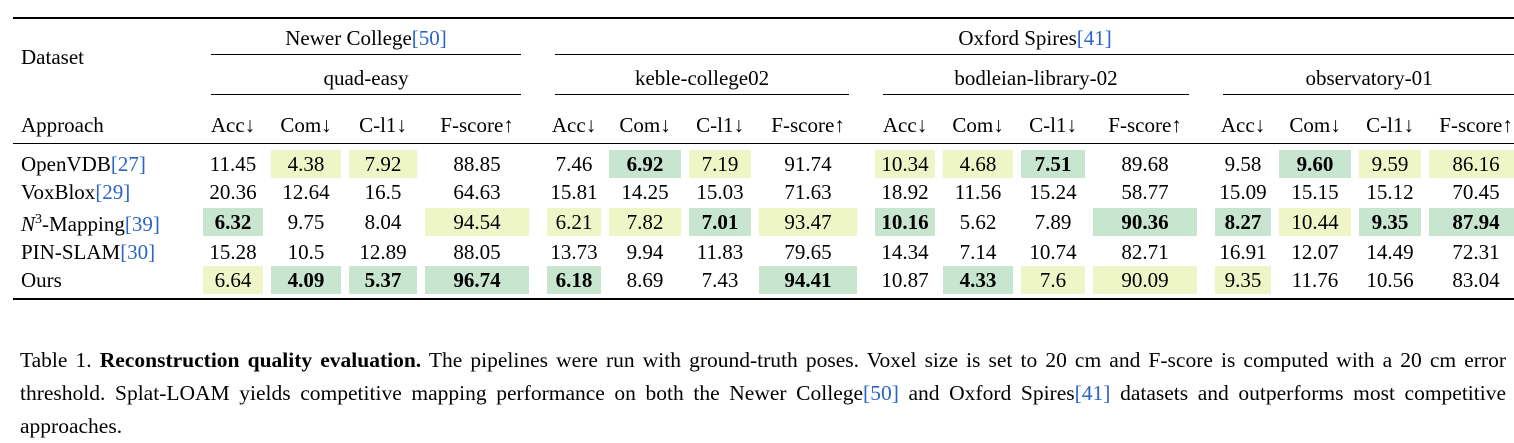 The height and width of the screenshot is (443, 1514). I want to click on metric-cell: 70.45, so click(1476, 192).